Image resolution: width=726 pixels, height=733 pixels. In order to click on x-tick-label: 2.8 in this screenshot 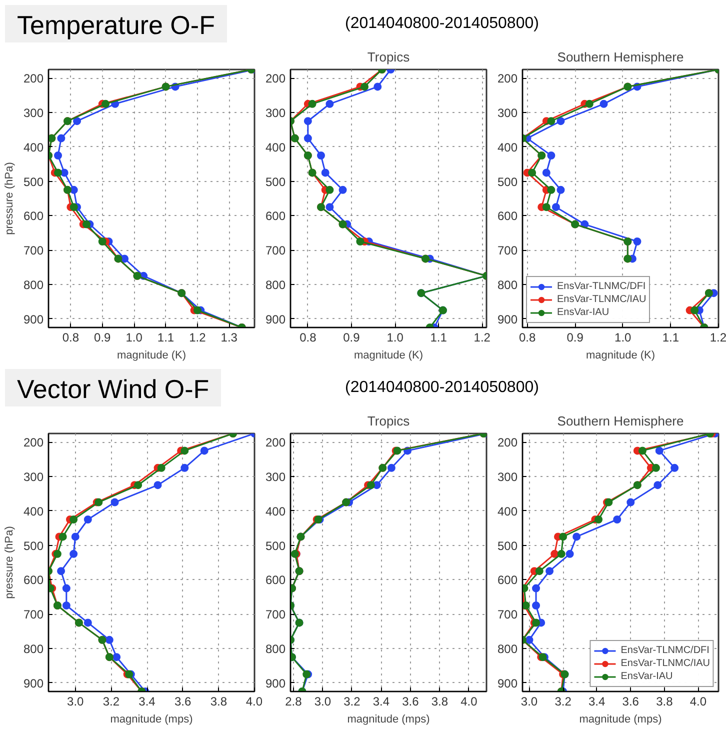, I will do `click(293, 701)`.